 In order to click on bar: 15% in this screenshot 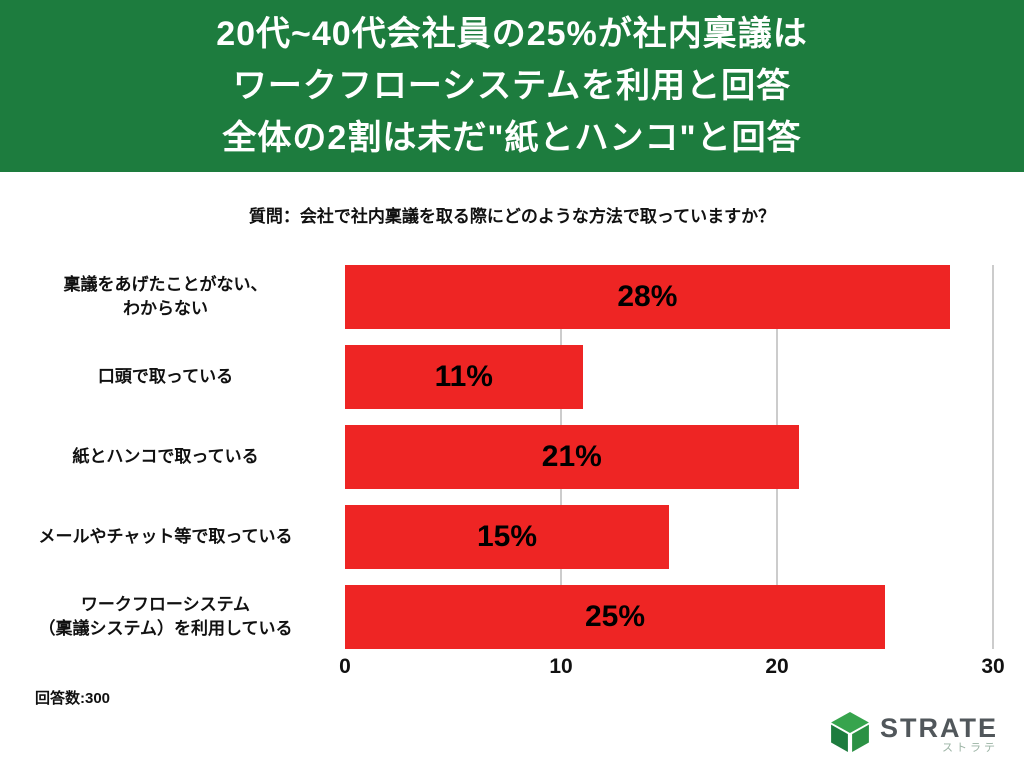, I will do `click(507, 537)`.